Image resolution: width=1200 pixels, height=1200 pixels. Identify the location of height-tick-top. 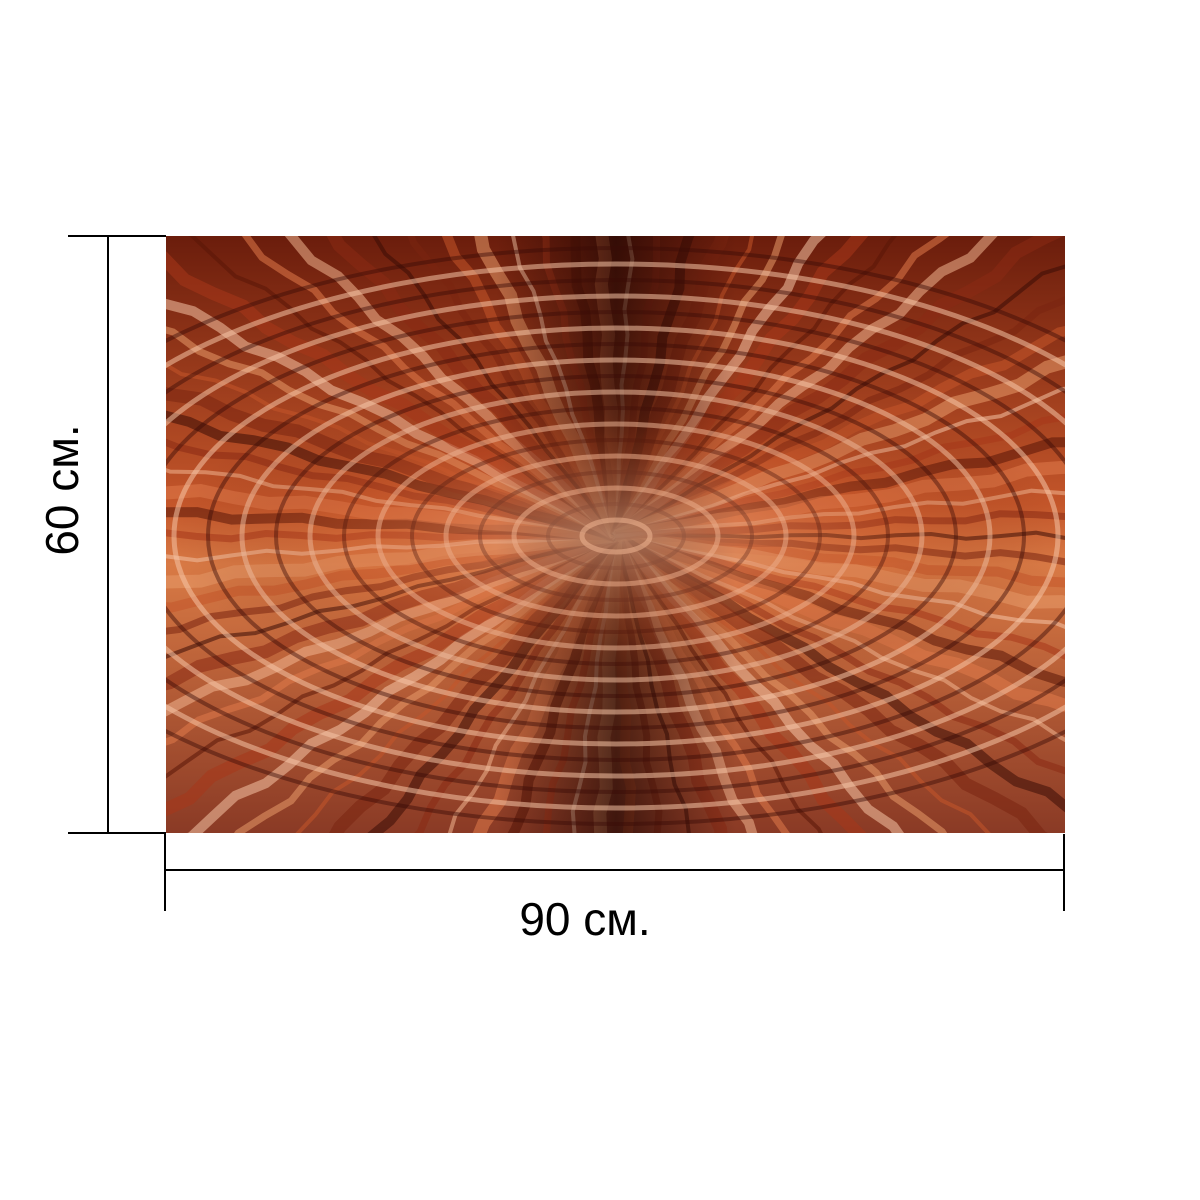
(117, 236).